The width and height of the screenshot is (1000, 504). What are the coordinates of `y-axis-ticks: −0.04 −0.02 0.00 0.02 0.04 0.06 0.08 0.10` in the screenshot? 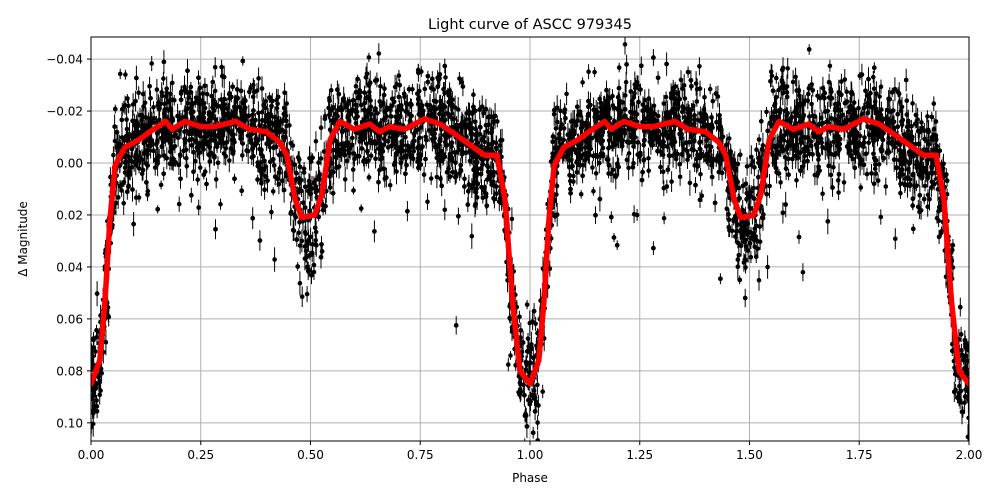 It's located at (68, 242).